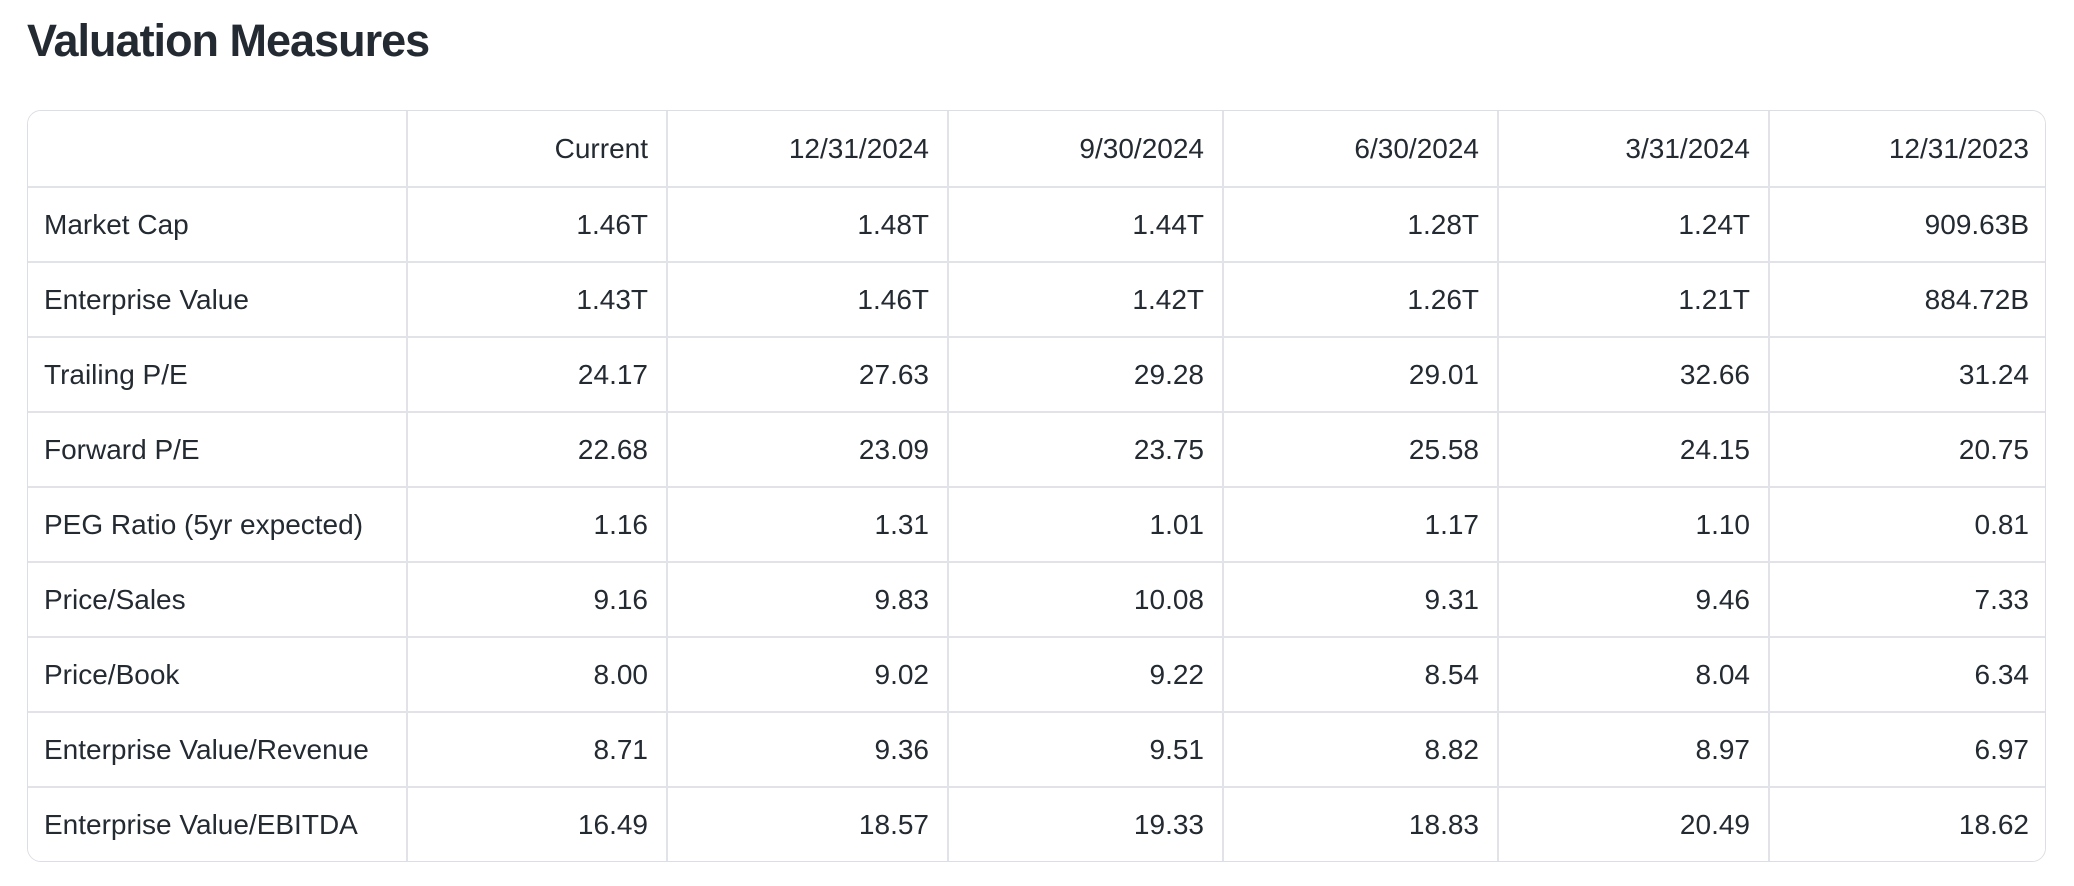 Image resolution: width=2074 pixels, height=886 pixels. I want to click on cell: 1.16, so click(536, 523).